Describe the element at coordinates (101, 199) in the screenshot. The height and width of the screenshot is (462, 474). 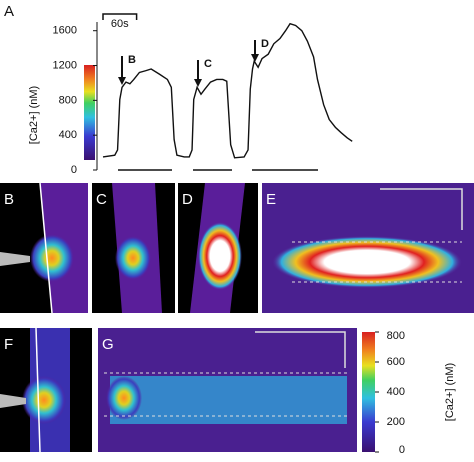
I see `panel-label: C` at that location.